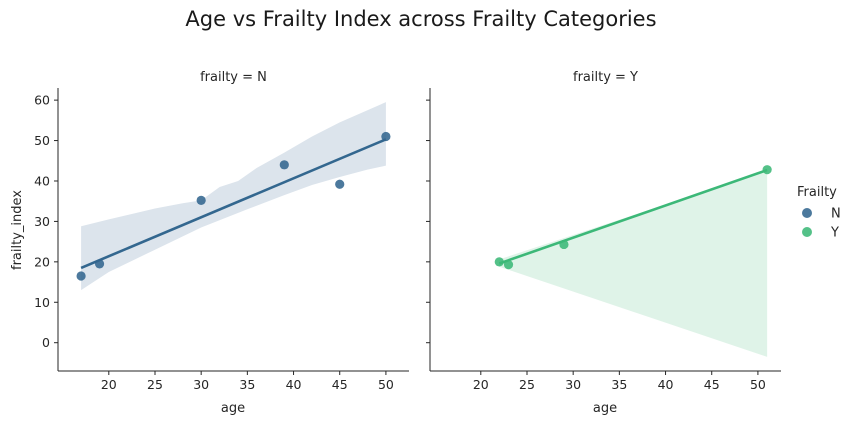 This screenshot has width=857, height=425. What do you see at coordinates (605, 408) in the screenshot?
I see `x-axis-label-right: age` at bounding box center [605, 408].